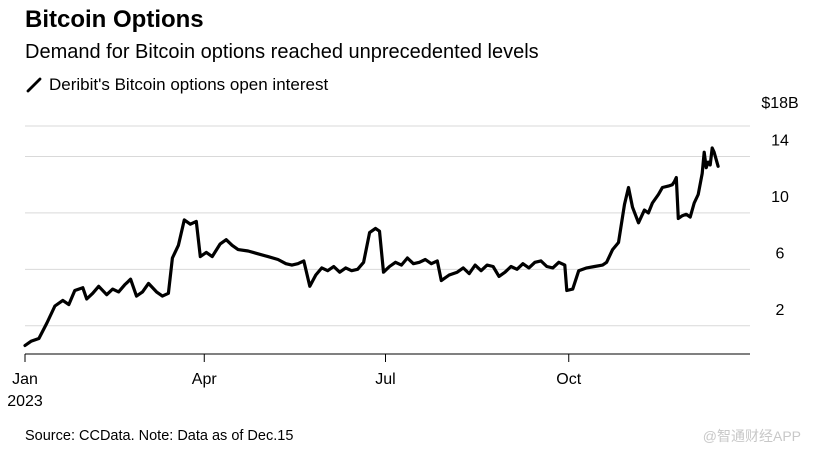 Image resolution: width=815 pixels, height=454 pixels. Describe the element at coordinates (25, 379) in the screenshot. I see `x-tick-label: Jan` at that location.